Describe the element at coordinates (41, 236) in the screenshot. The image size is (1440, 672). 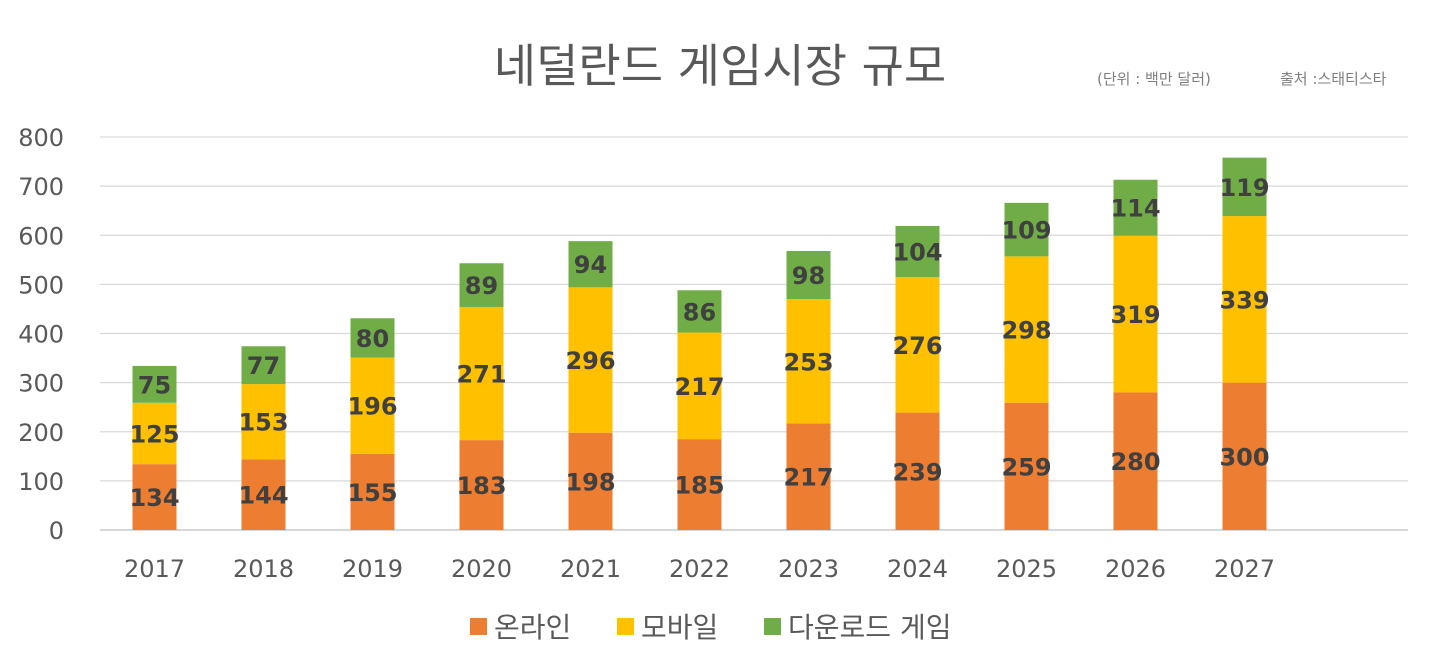
I see `y-tick-label: 600` at that location.